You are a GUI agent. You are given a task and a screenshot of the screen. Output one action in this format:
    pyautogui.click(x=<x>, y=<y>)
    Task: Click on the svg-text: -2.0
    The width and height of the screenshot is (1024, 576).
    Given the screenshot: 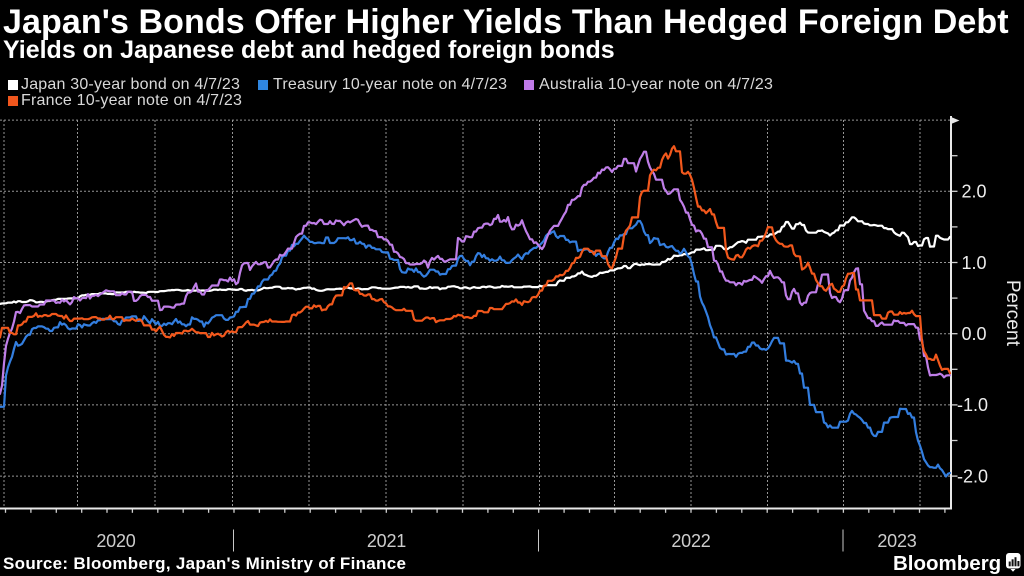 What is the action you would take?
    pyautogui.click(x=972, y=476)
    